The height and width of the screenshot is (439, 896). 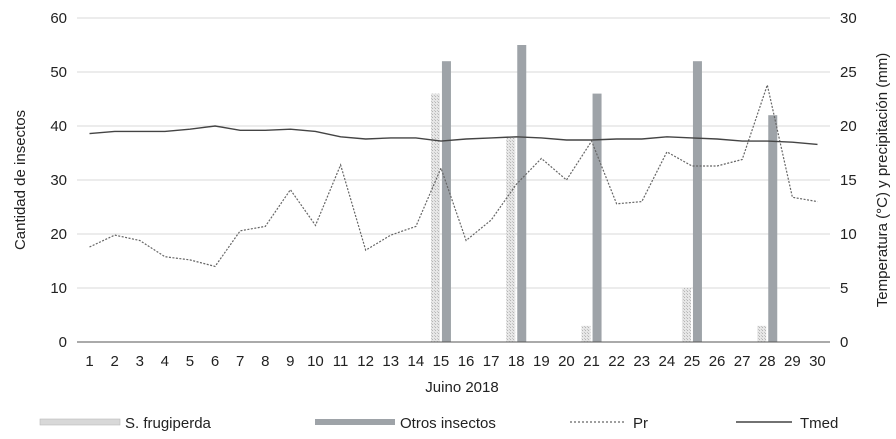 What do you see at coordinates (58, 72) in the screenshot?
I see `left-tick-label: 50` at bounding box center [58, 72].